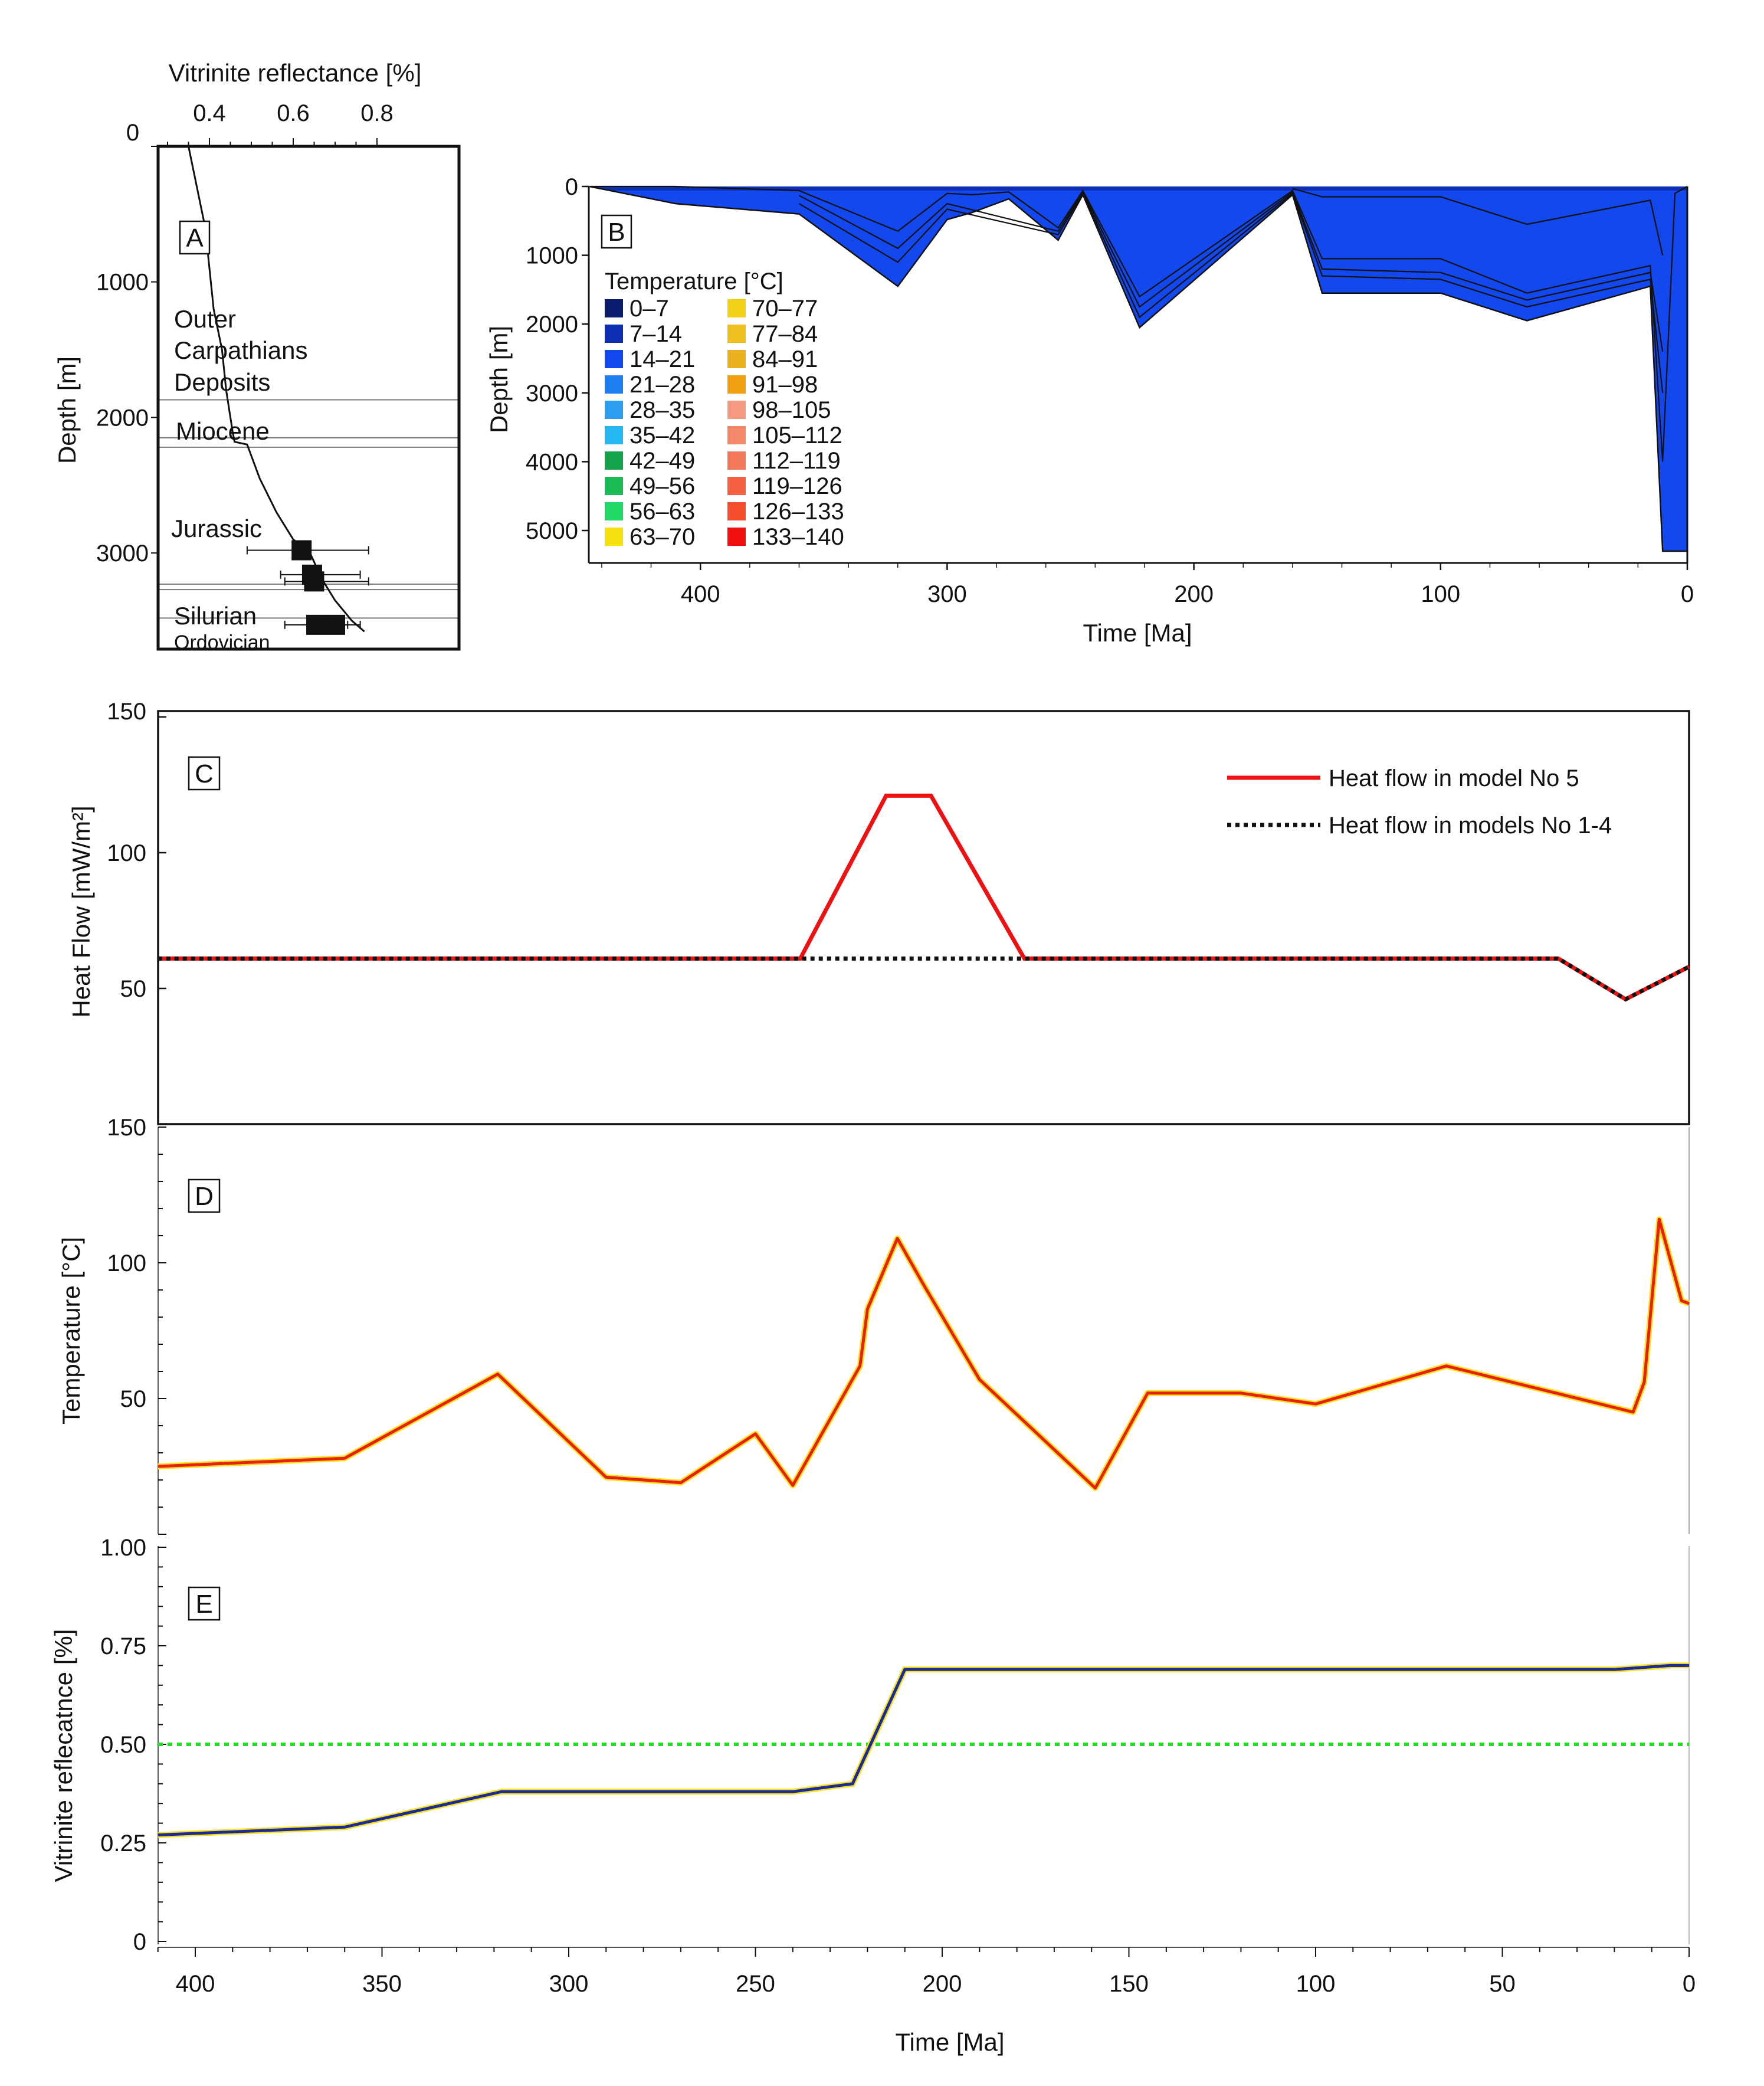  I want to click on panel-b-y-tick-label: 3000, so click(552, 394).